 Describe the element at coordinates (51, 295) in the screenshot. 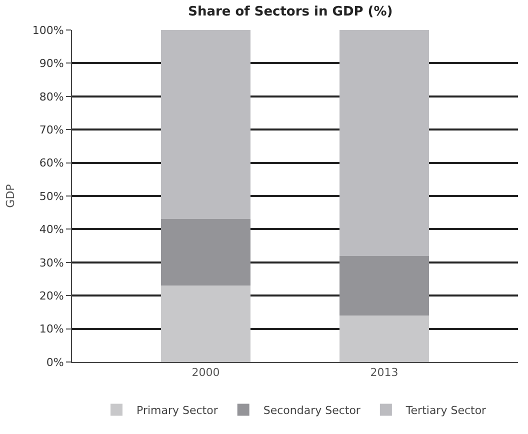

I see `y-tick-label: 20%` at that location.